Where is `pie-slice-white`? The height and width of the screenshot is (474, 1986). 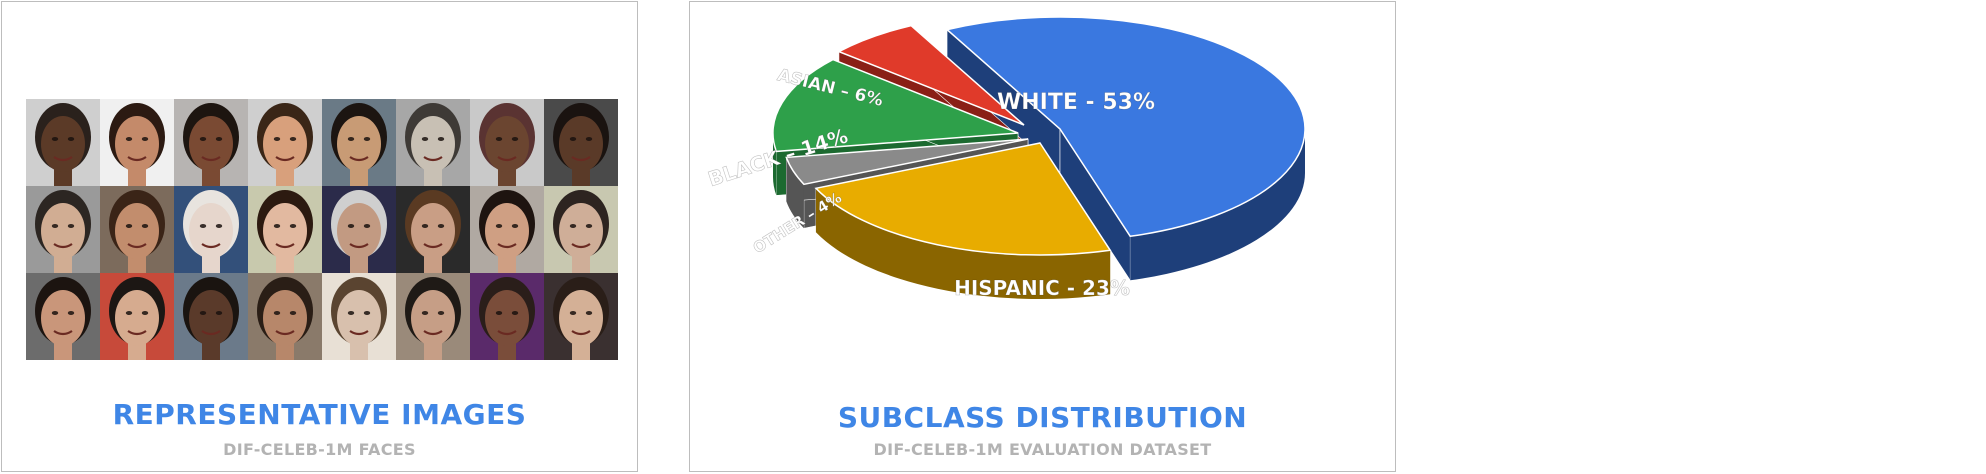
pie-slice-white is located at coordinates (1125, 127).